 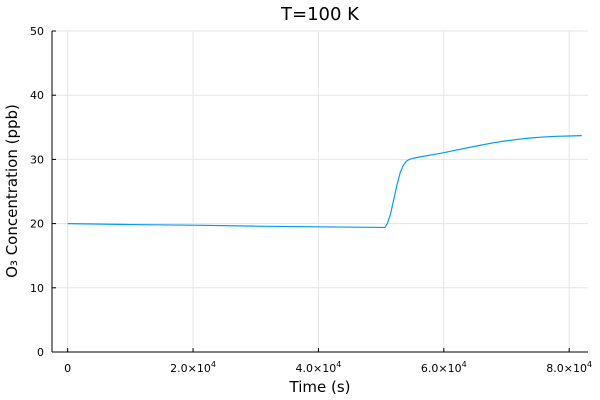 What do you see at coordinates (37, 159) in the screenshot?
I see `y-tick-label: 30` at bounding box center [37, 159].